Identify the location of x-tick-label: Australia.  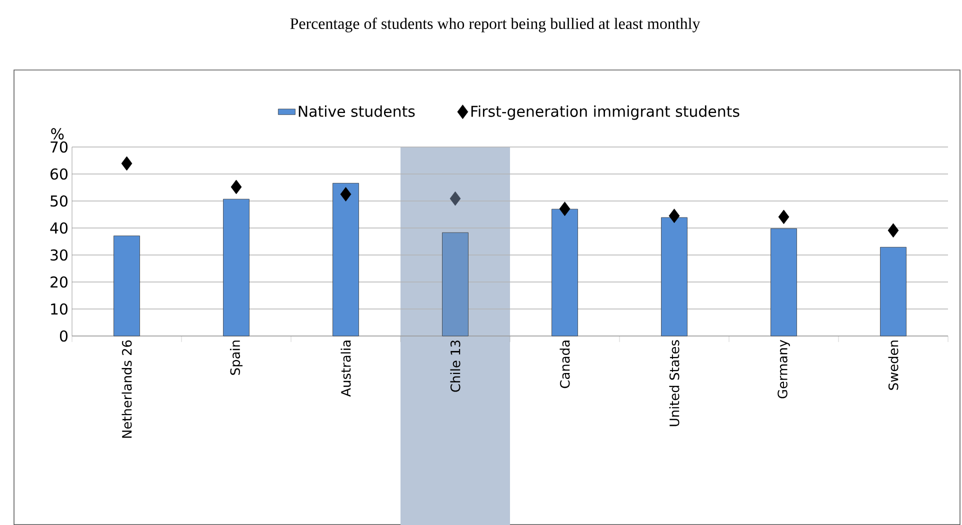
(345, 368).